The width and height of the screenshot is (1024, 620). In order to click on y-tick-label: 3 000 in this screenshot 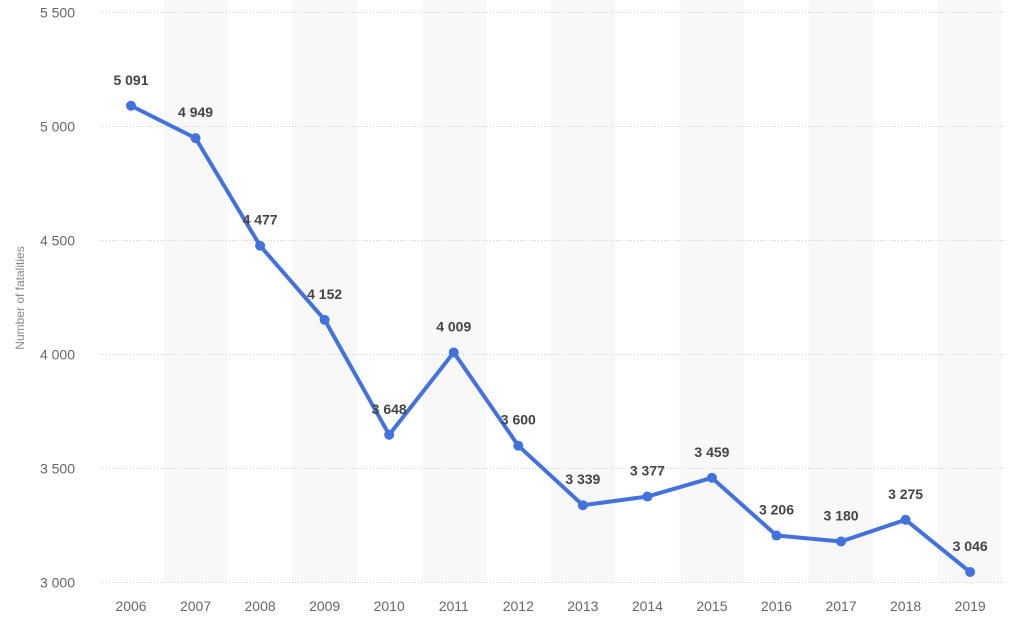, I will do `click(57, 583)`.